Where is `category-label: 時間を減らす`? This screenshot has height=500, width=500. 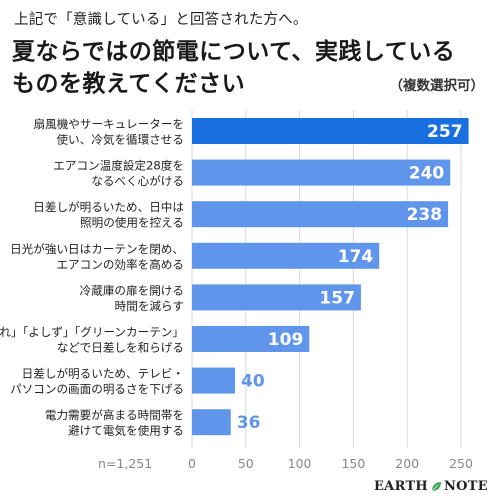 category-label: 時間を減らす is located at coordinates (149, 306).